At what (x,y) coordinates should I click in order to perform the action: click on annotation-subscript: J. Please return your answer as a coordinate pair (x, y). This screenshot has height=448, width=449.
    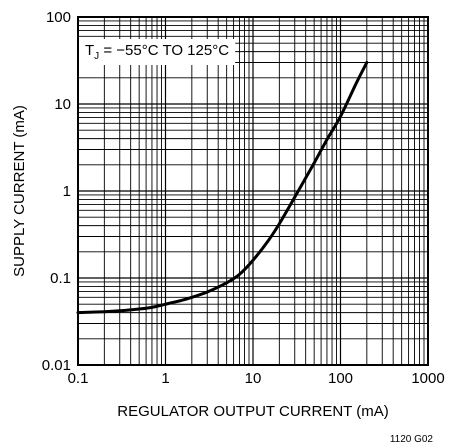
    Looking at the image, I should click on (96, 56).